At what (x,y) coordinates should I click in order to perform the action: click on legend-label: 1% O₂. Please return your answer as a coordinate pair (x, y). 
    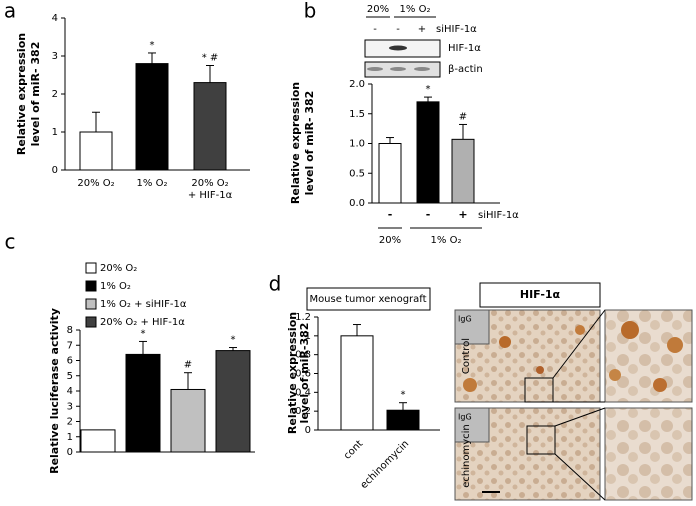
    Looking at the image, I should click on (115, 286).